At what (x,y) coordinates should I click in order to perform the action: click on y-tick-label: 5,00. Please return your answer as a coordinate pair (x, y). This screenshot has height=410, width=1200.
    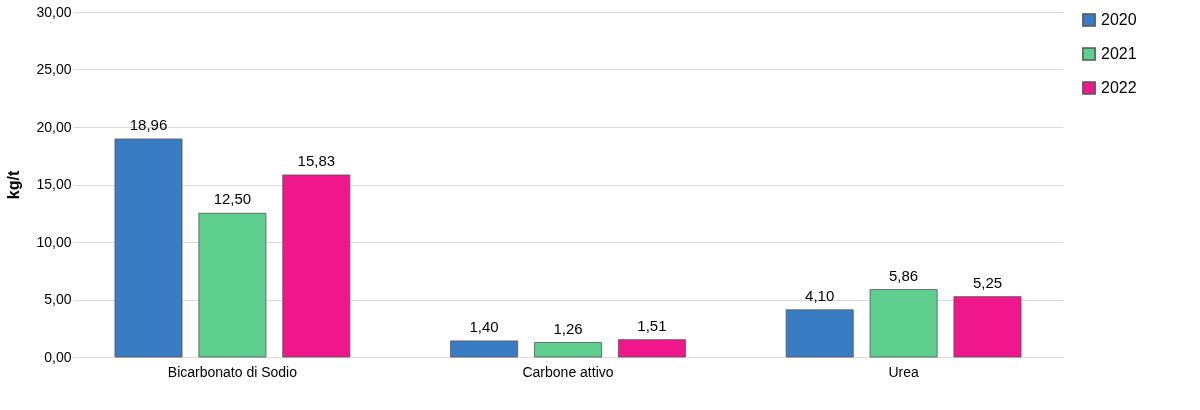
    Looking at the image, I should click on (58, 299).